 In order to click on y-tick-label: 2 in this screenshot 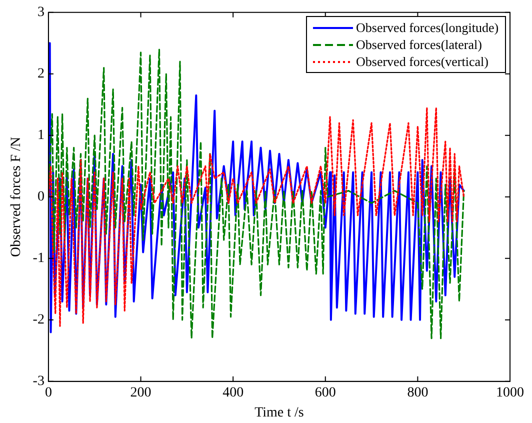, I will do `click(40, 74)`.